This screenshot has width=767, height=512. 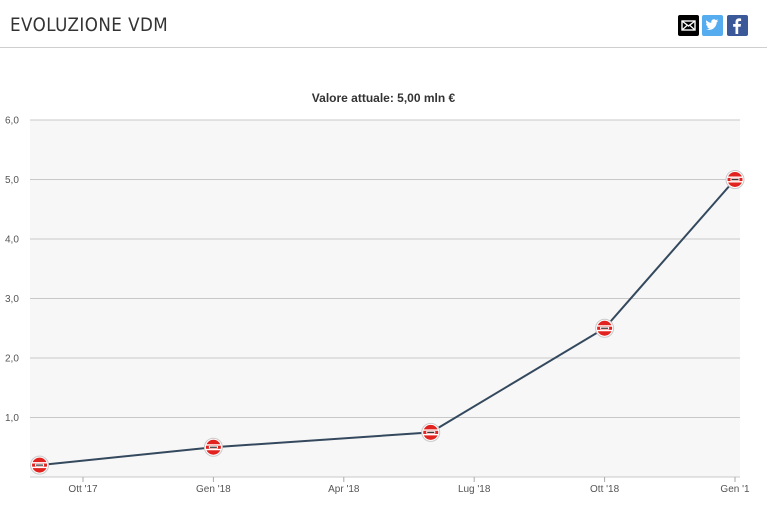 What do you see at coordinates (12, 418) in the screenshot?
I see `y-tick-label: 1,0` at bounding box center [12, 418].